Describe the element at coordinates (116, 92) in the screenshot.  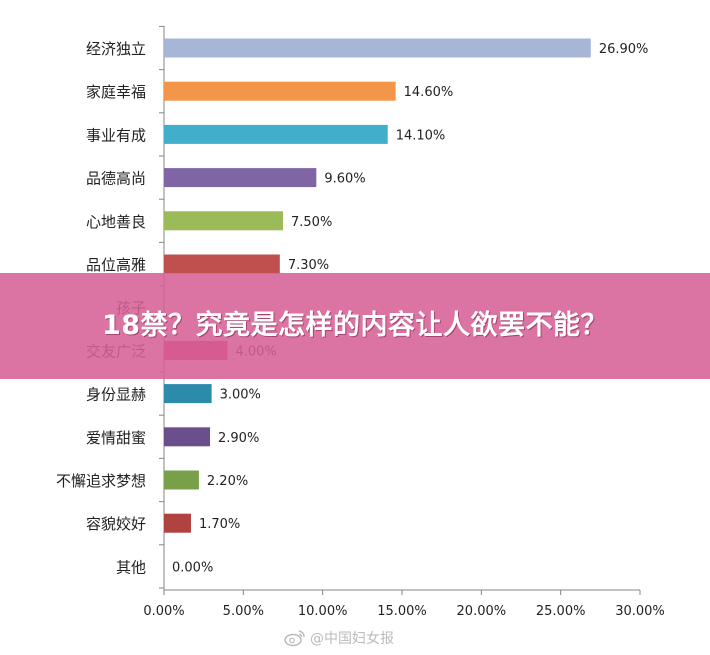
I see `category-label: 家庭幸福` at that location.